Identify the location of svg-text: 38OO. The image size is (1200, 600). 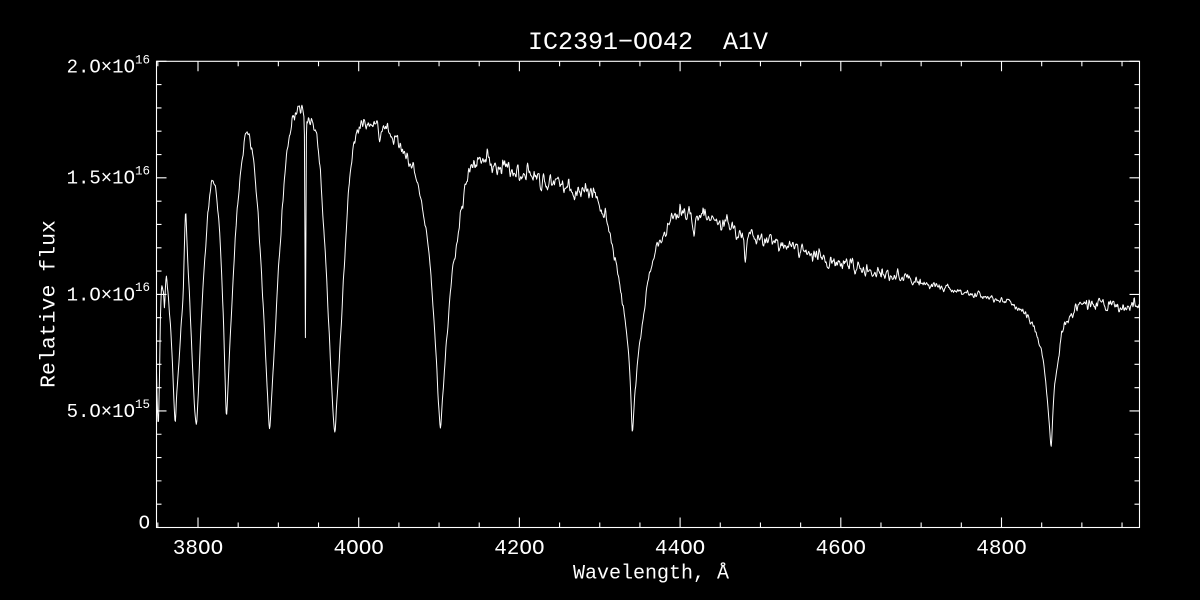
(198, 549).